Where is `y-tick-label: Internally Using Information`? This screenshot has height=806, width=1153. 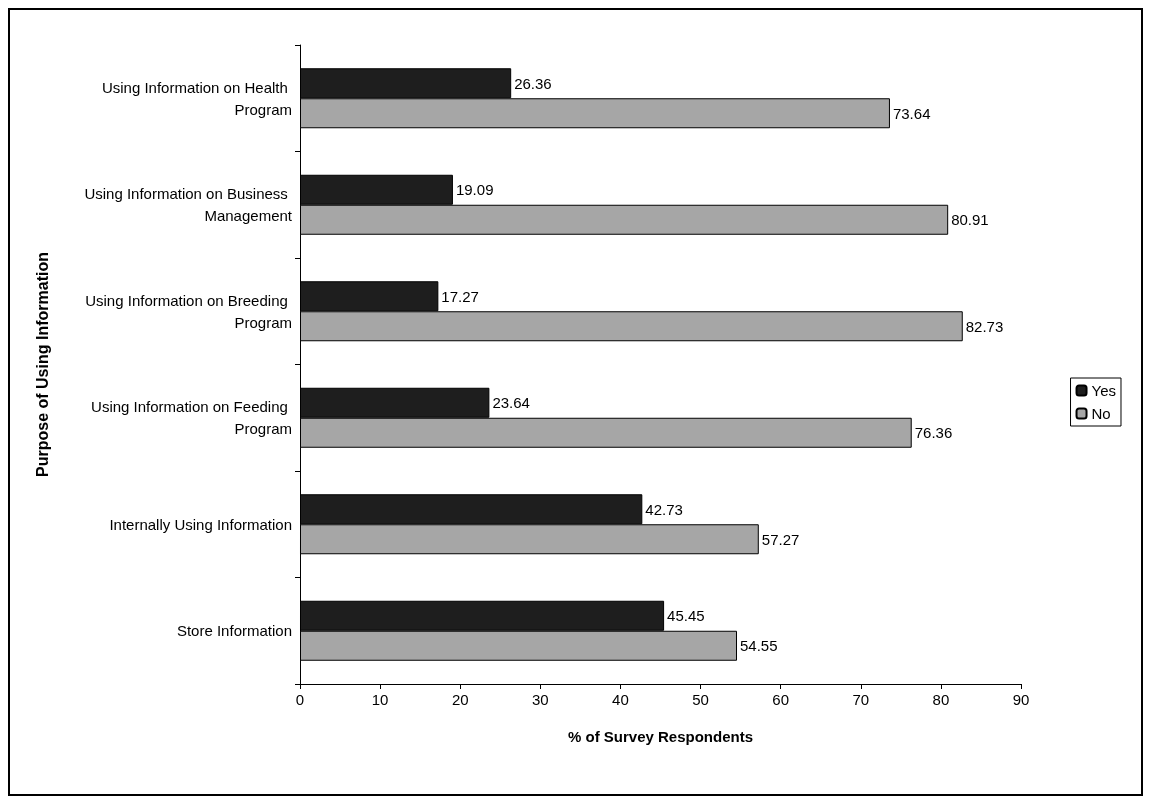
y-tick-label: Internally Using Information is located at coordinates (200, 524).